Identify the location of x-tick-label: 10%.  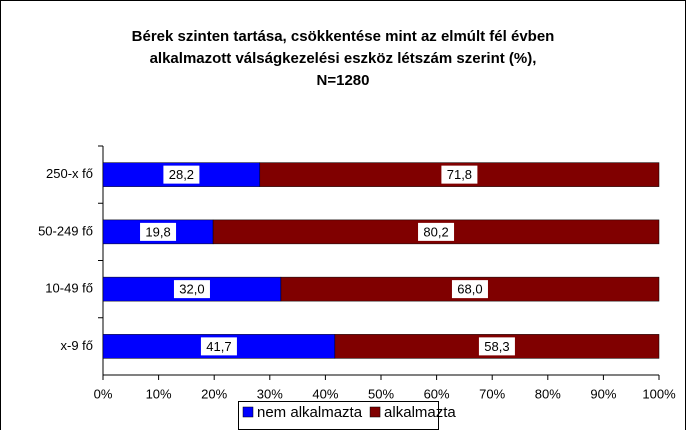
(159, 393).